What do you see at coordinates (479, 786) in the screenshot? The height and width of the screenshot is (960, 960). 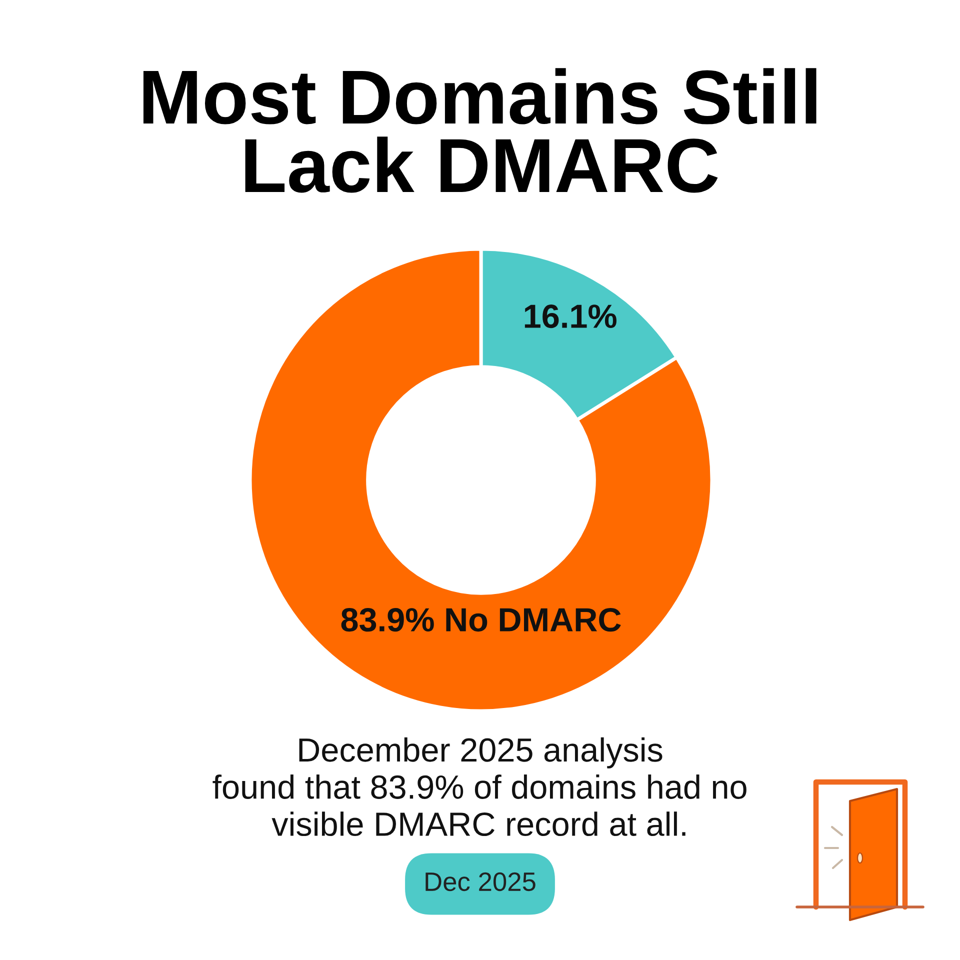 I see `text: December 2025 analysis found that 83.9% of domains had no visible DMARC record at all.` at bounding box center [479, 786].